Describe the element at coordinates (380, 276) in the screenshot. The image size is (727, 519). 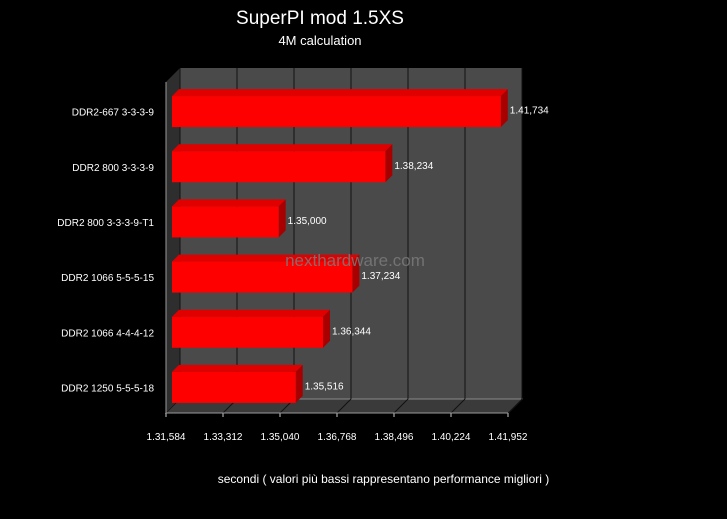
I see `data-label: 1.37,234` at that location.